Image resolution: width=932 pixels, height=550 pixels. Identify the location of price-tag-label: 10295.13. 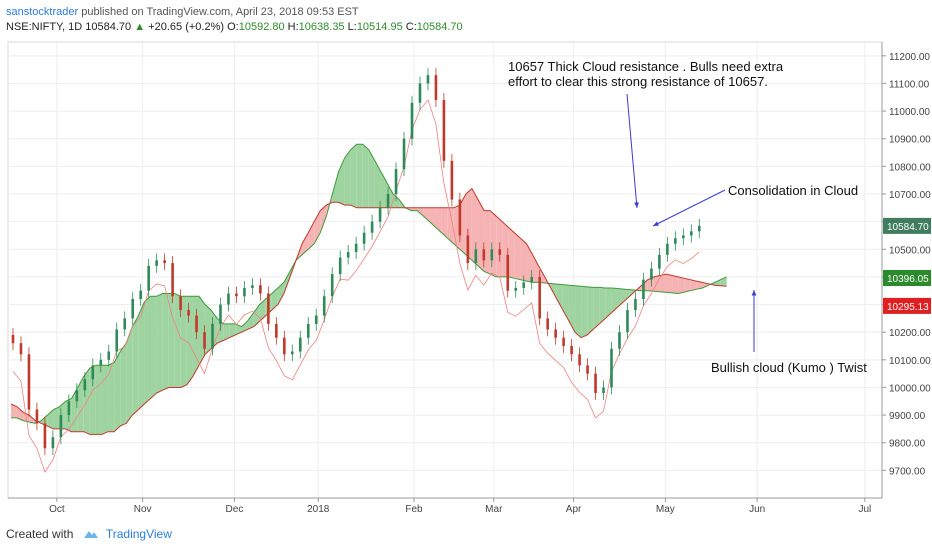
(908, 307).